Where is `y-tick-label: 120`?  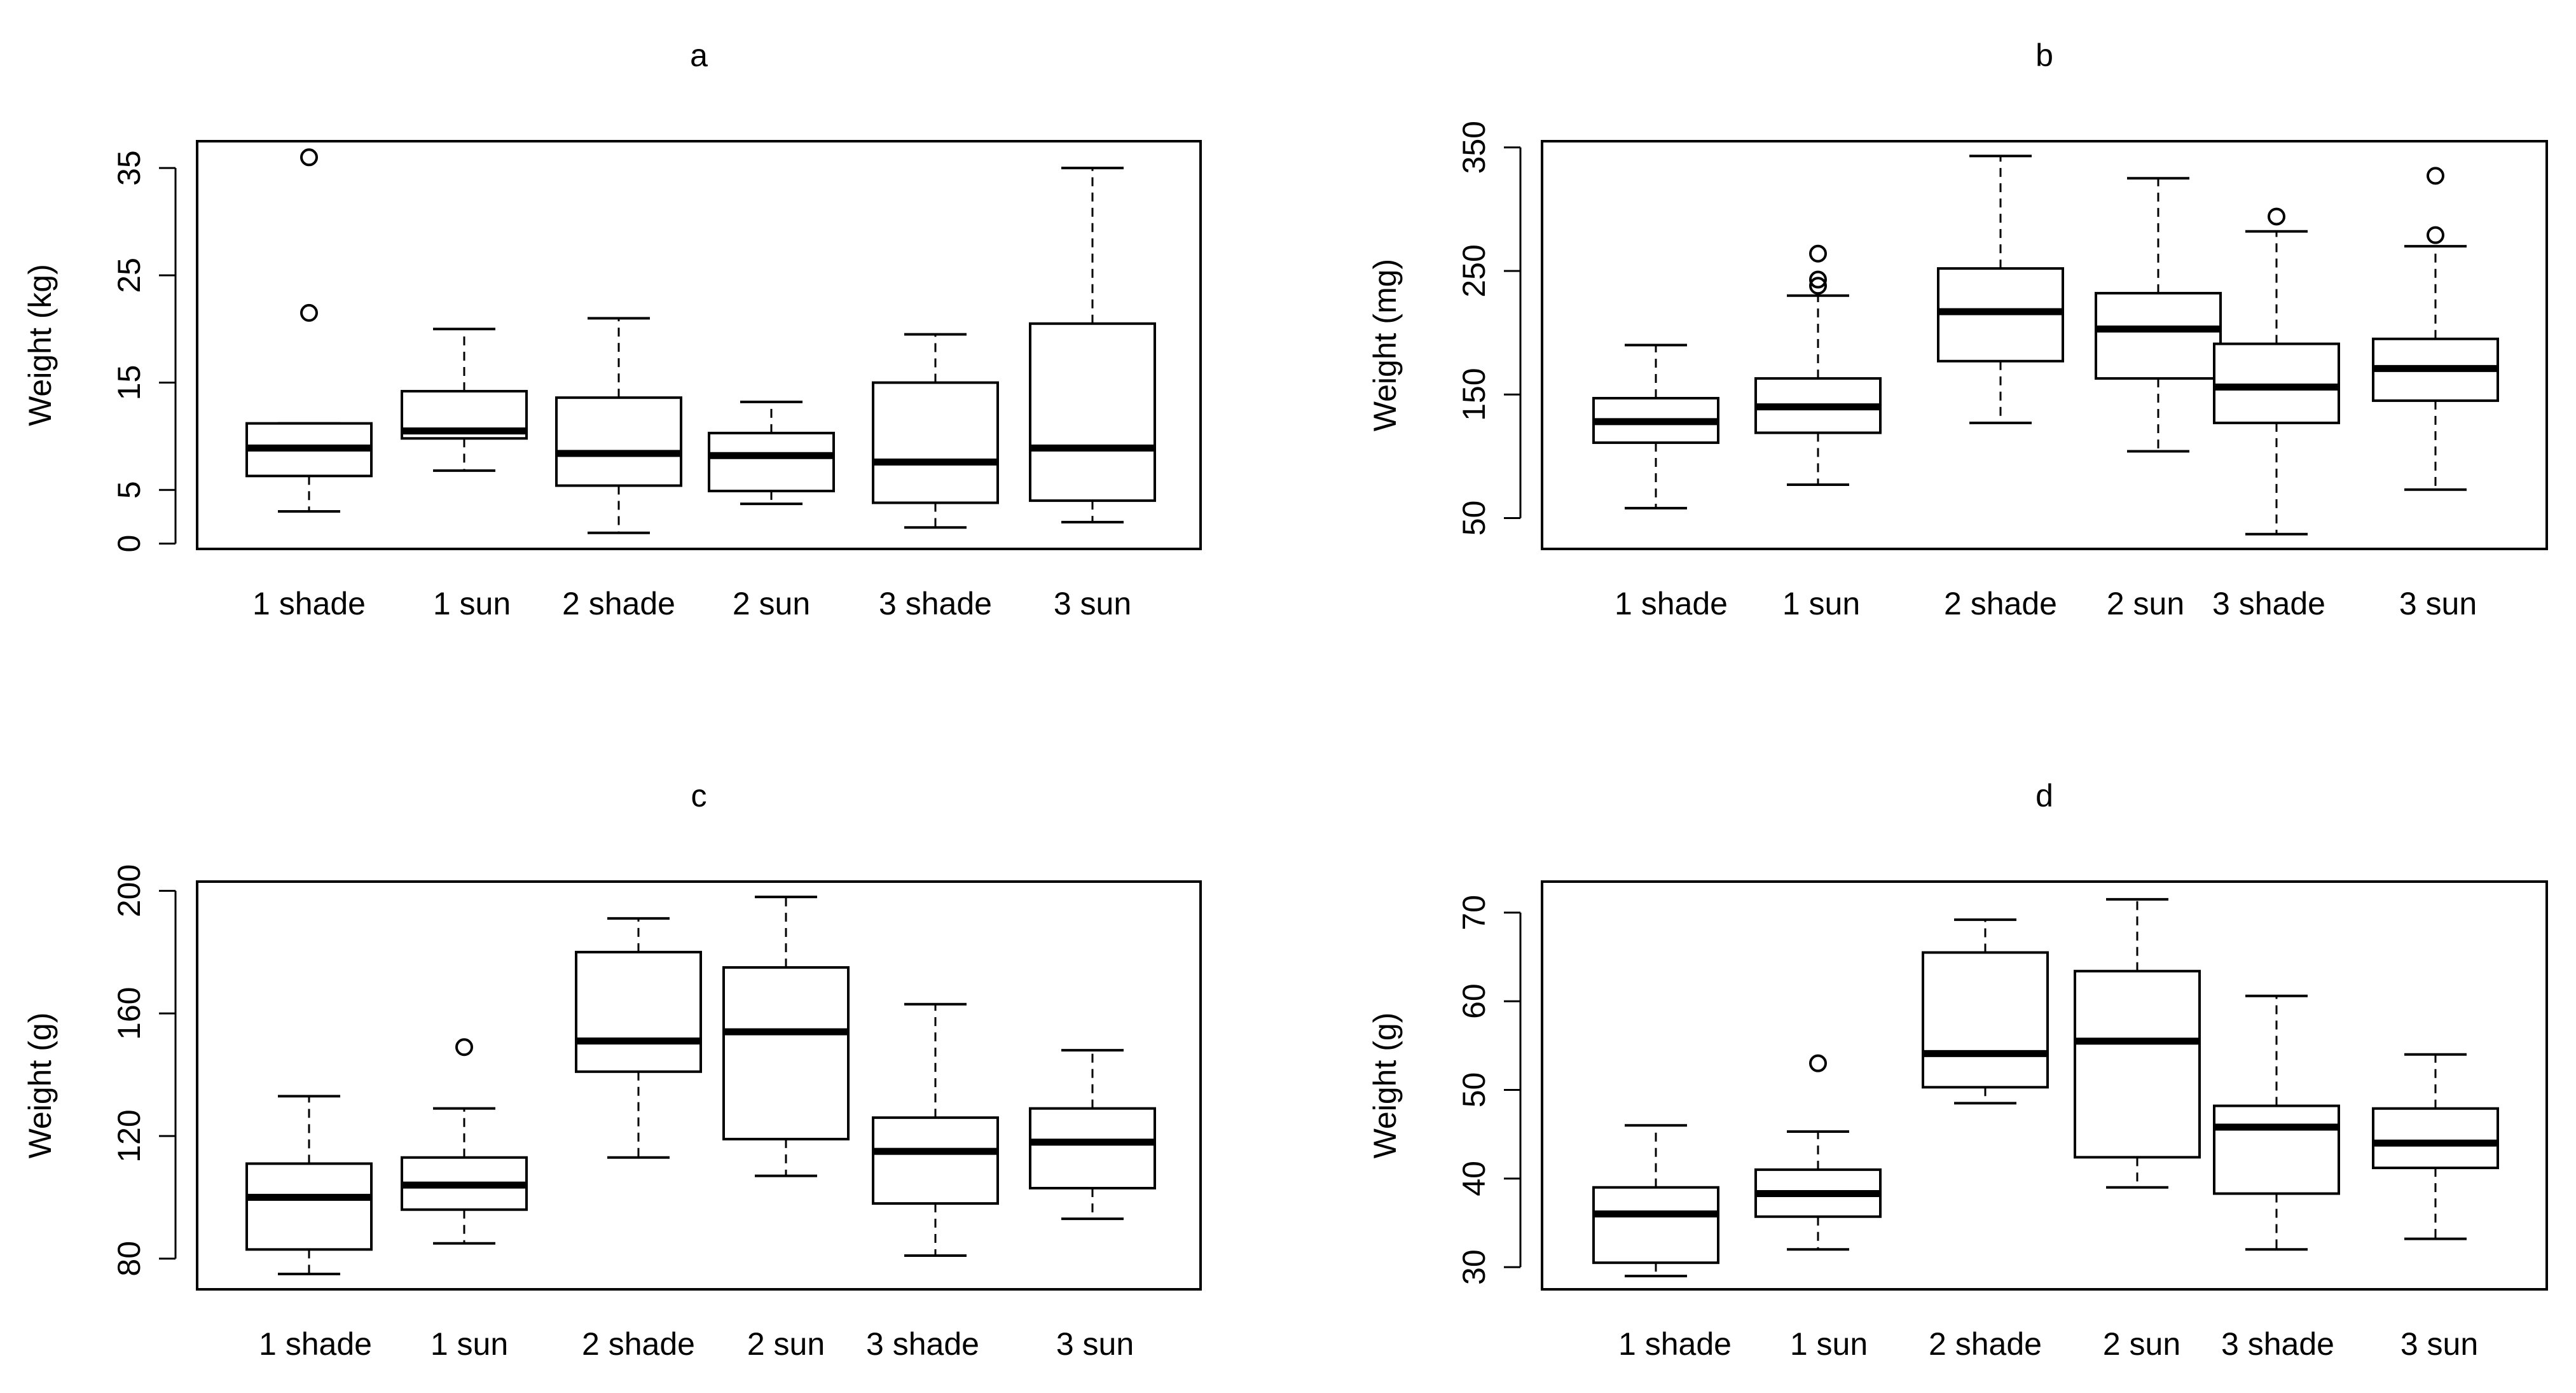
y-tick-label: 120 is located at coordinates (129, 1135).